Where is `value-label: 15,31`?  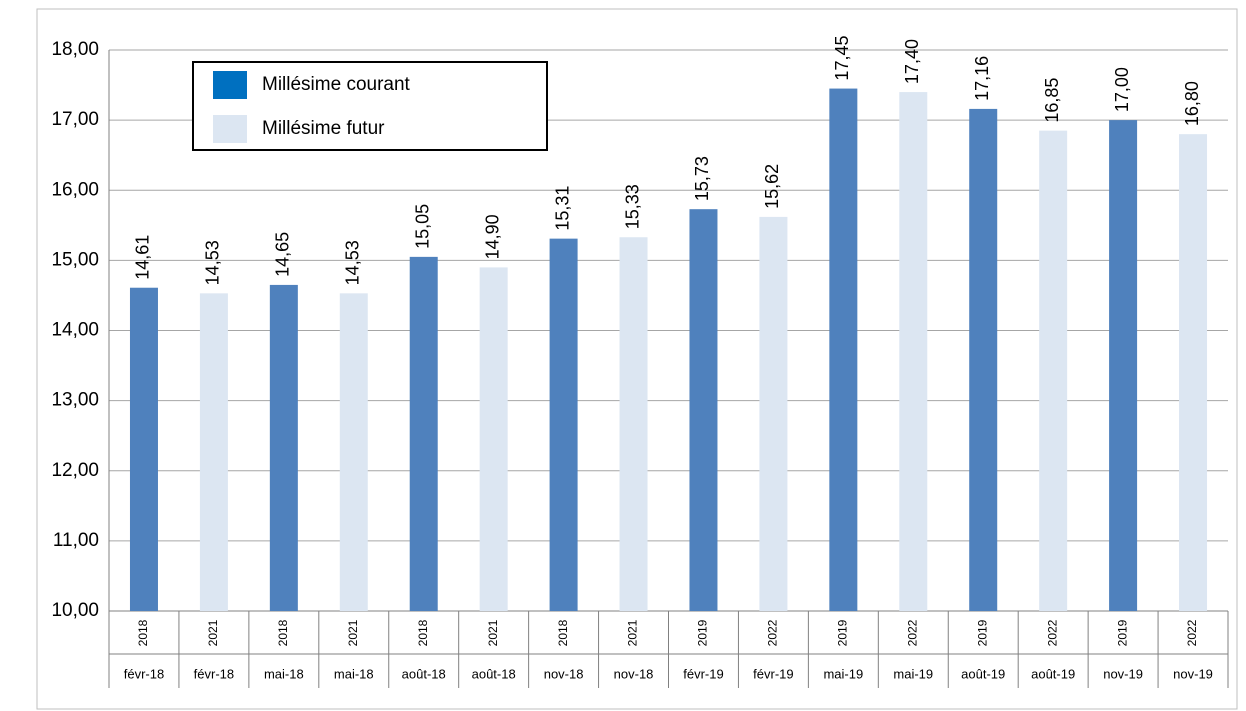
value-label: 15,31 is located at coordinates (562, 208).